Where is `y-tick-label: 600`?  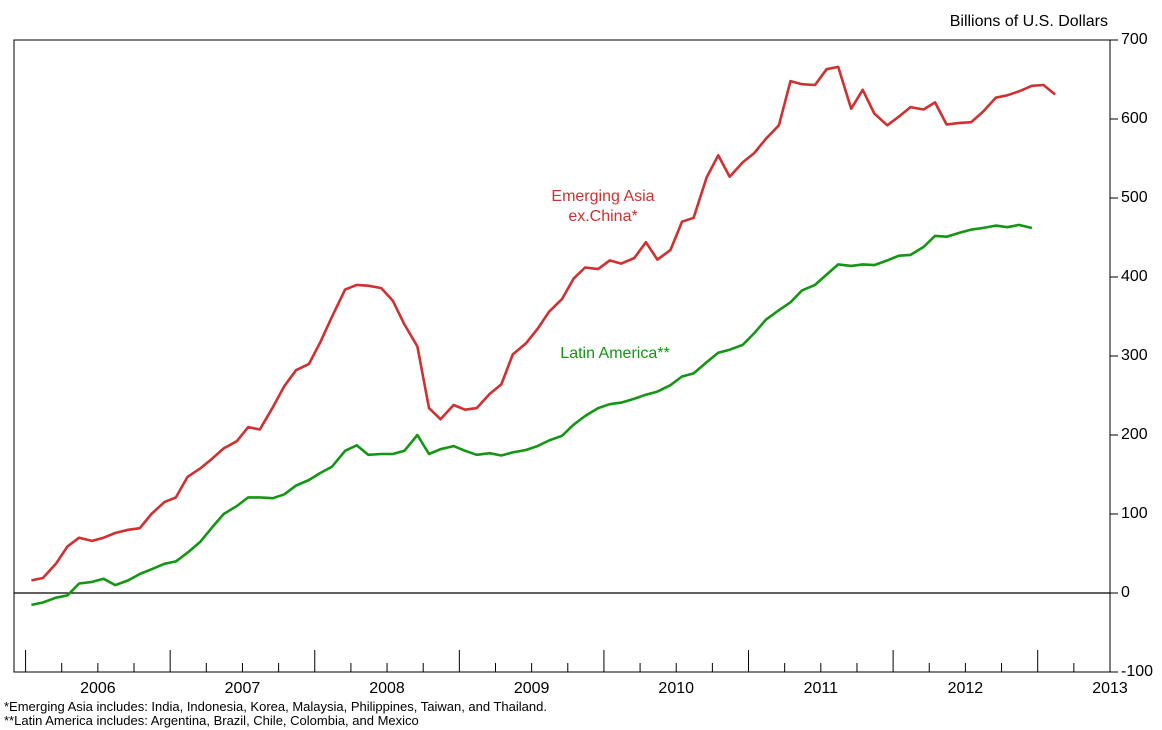
y-tick-label: 600 is located at coordinates (1134, 118).